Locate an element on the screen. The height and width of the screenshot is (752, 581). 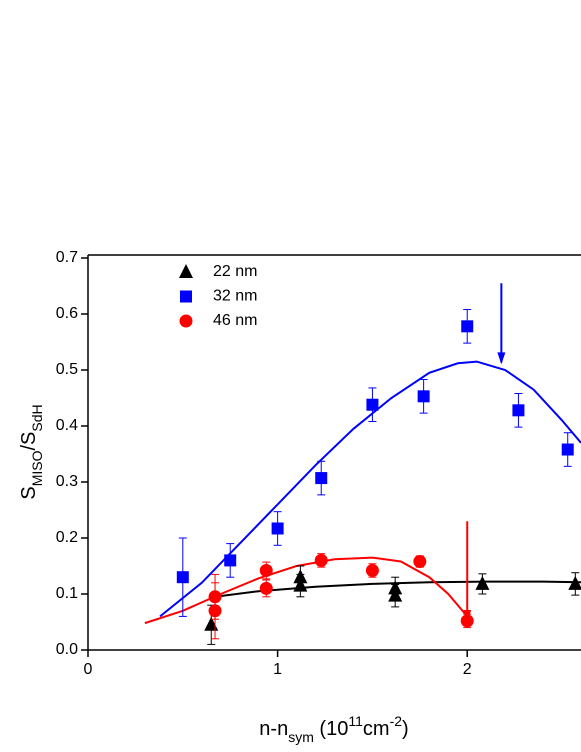
x-tick-label: 0 is located at coordinates (88, 669).